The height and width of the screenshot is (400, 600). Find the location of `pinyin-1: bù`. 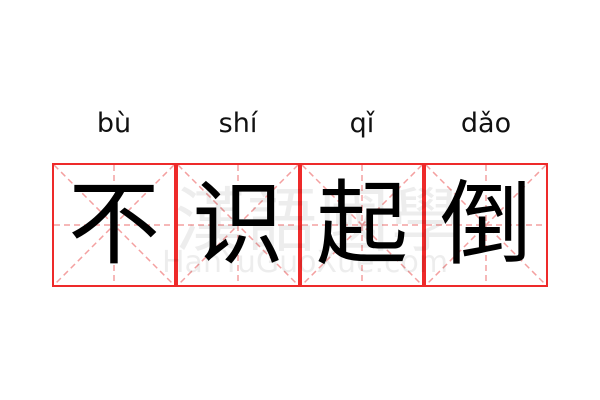

pinyin-1: bù is located at coordinates (114, 123).